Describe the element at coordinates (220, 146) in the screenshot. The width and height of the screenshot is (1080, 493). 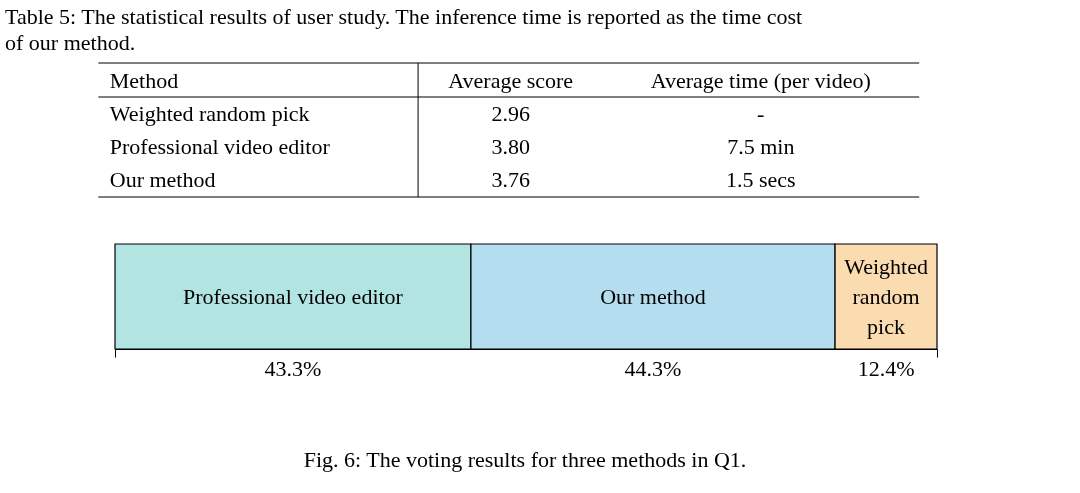
I see `text: Professional video editor` at that location.